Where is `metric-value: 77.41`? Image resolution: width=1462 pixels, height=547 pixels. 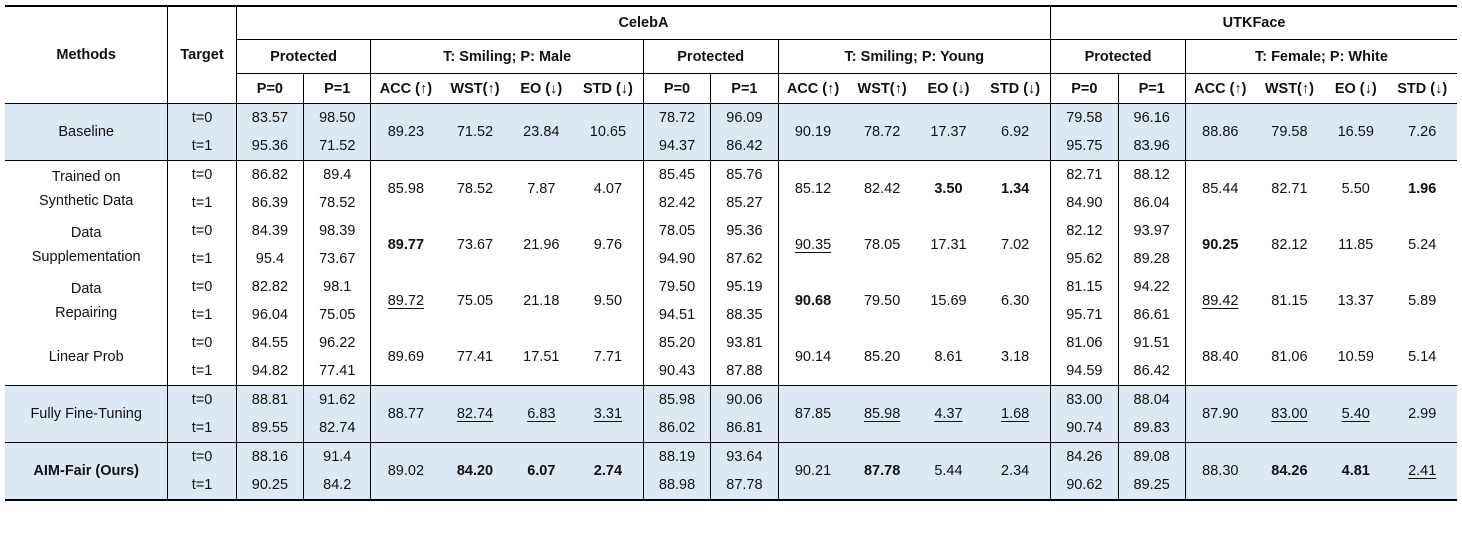
metric-value: 77.41 is located at coordinates (475, 357).